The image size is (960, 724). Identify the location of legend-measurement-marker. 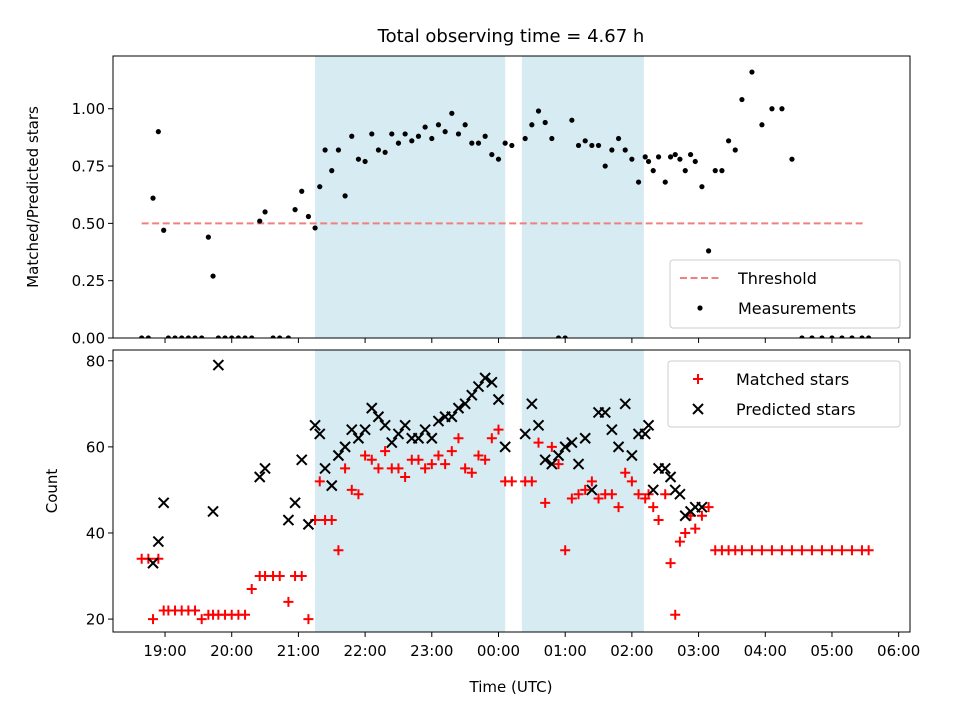
(700, 308).